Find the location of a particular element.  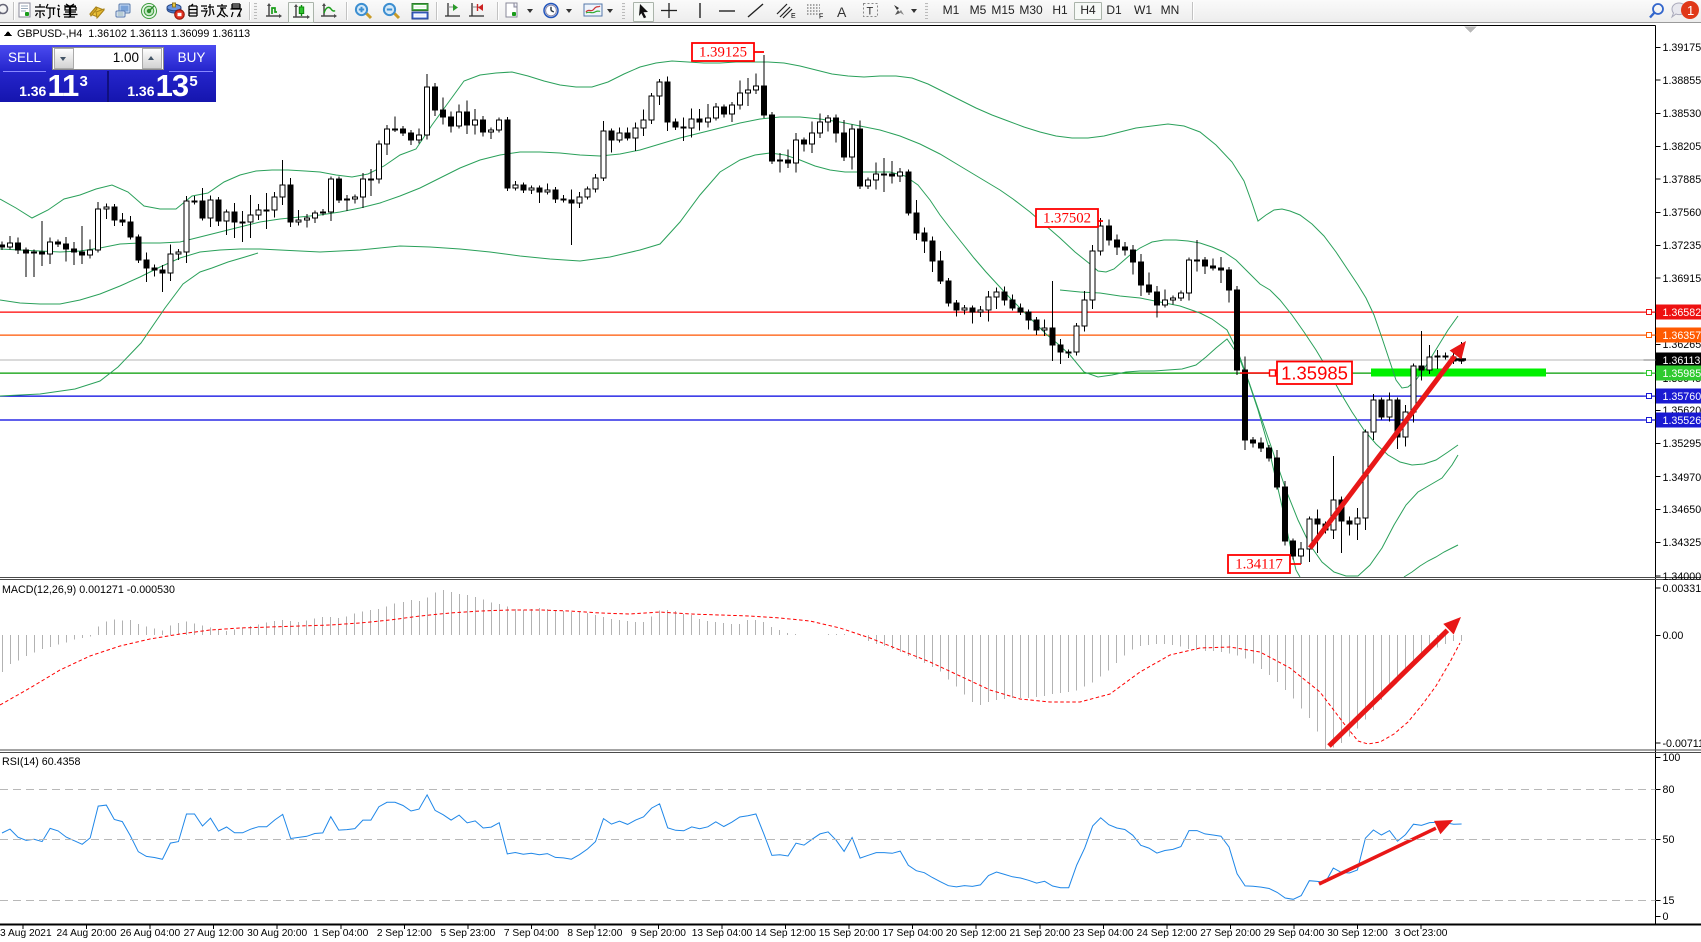

svg-text: 100 is located at coordinates (1672, 758).